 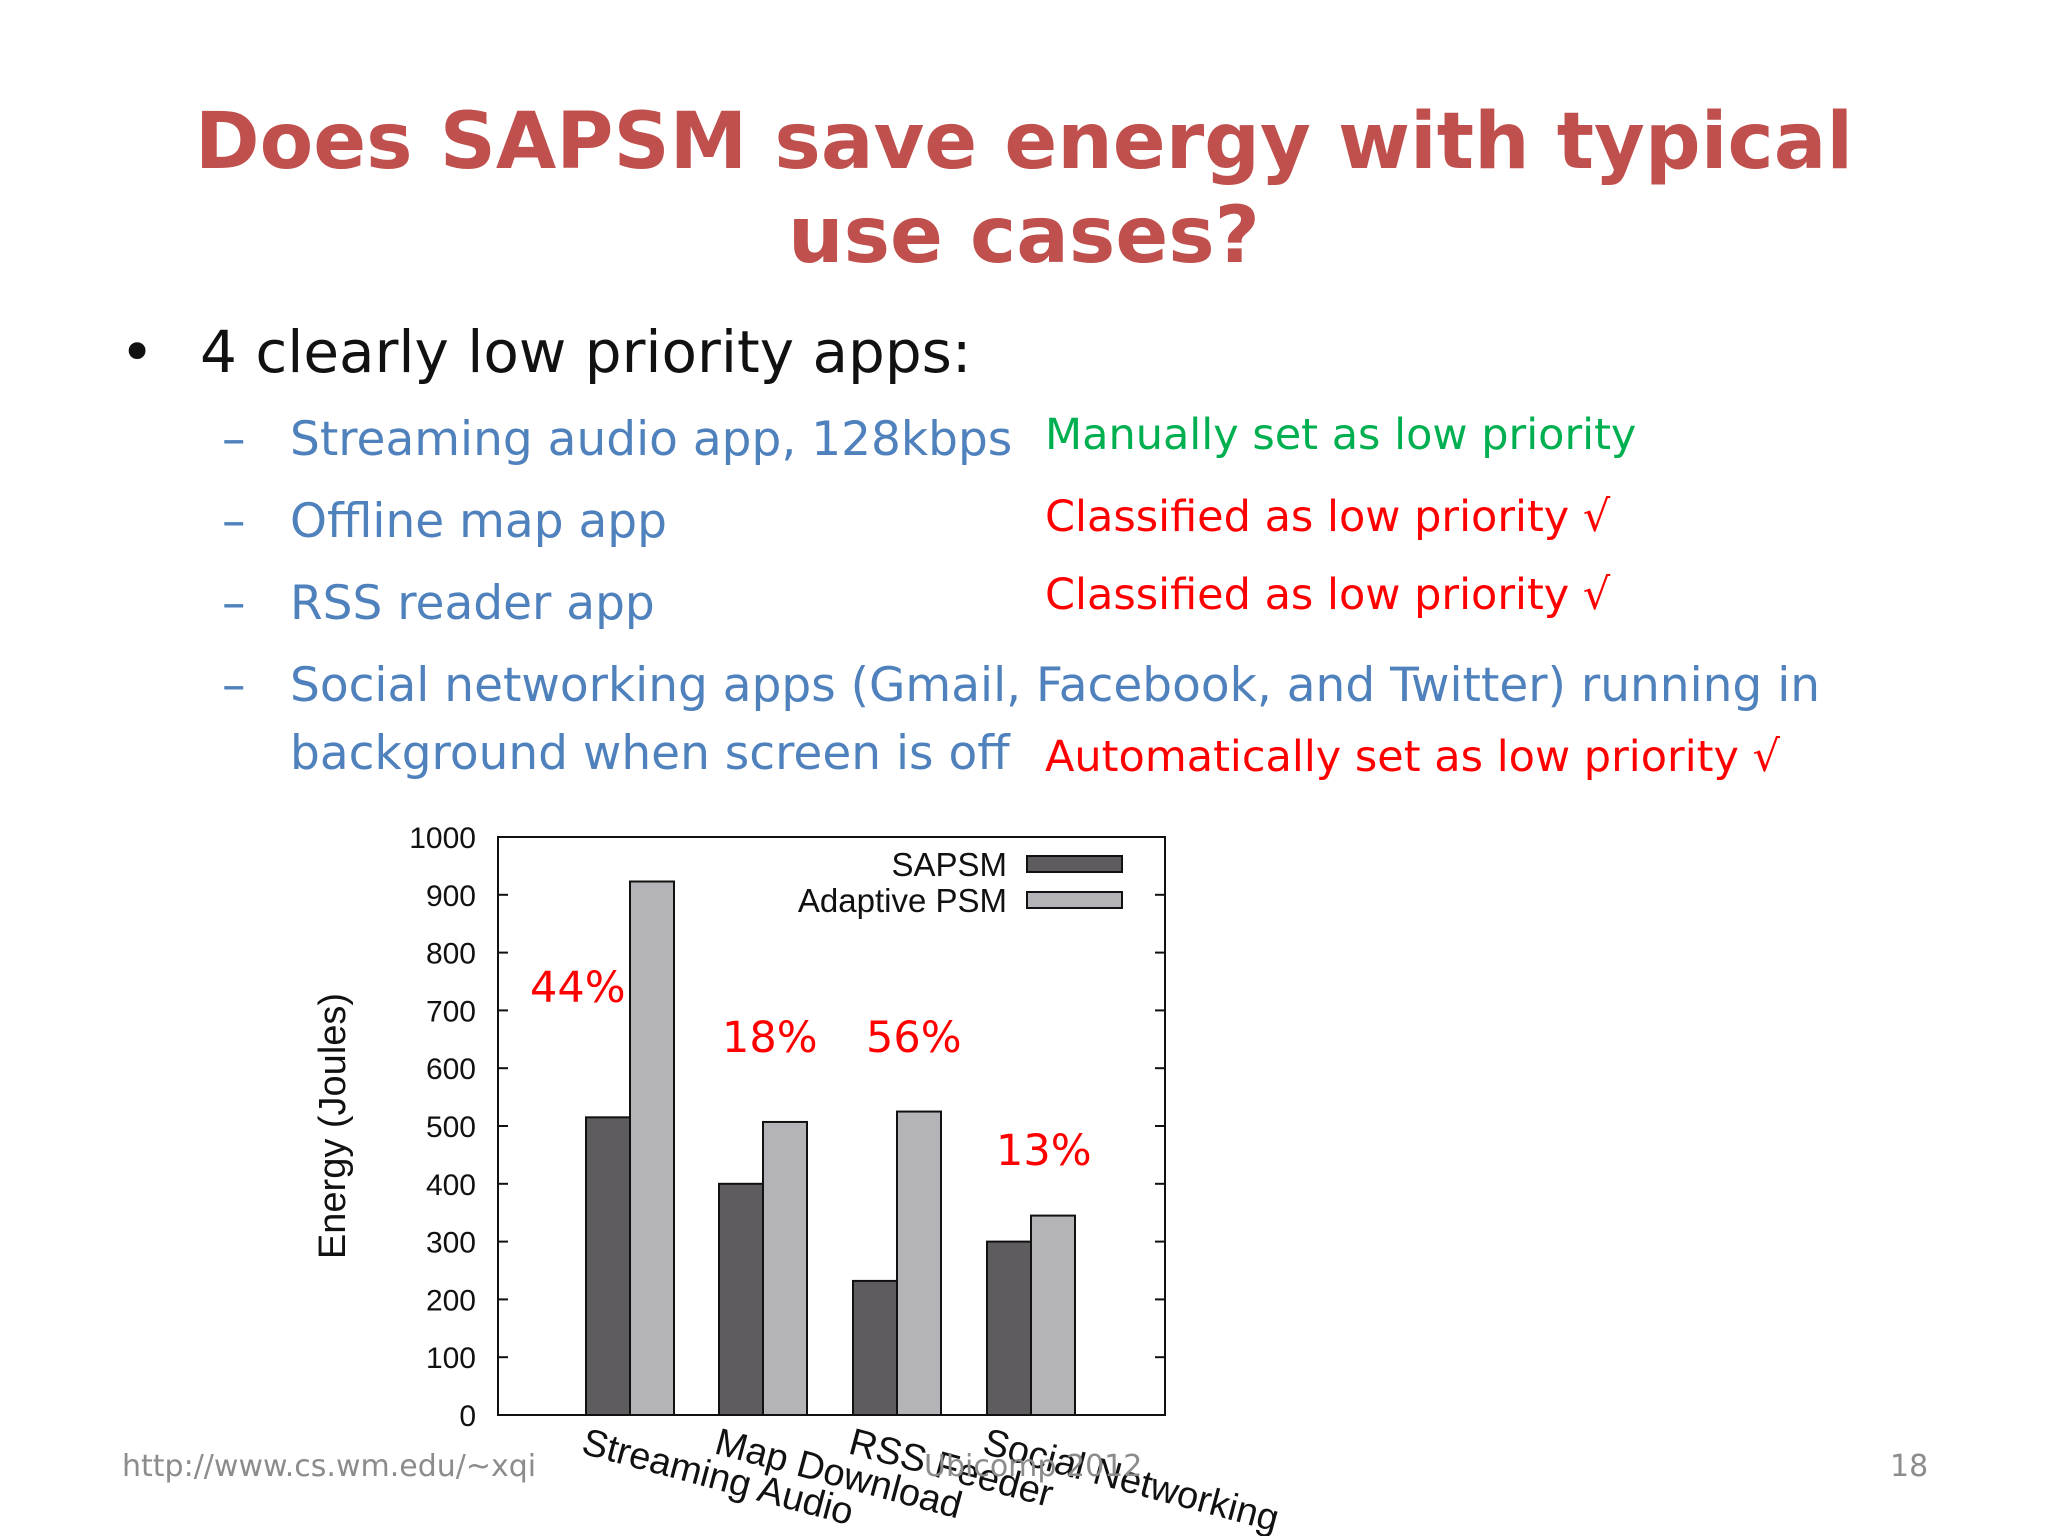 I want to click on sub-text: Streaming audio app, 128kbps, so click(x=651, y=439).